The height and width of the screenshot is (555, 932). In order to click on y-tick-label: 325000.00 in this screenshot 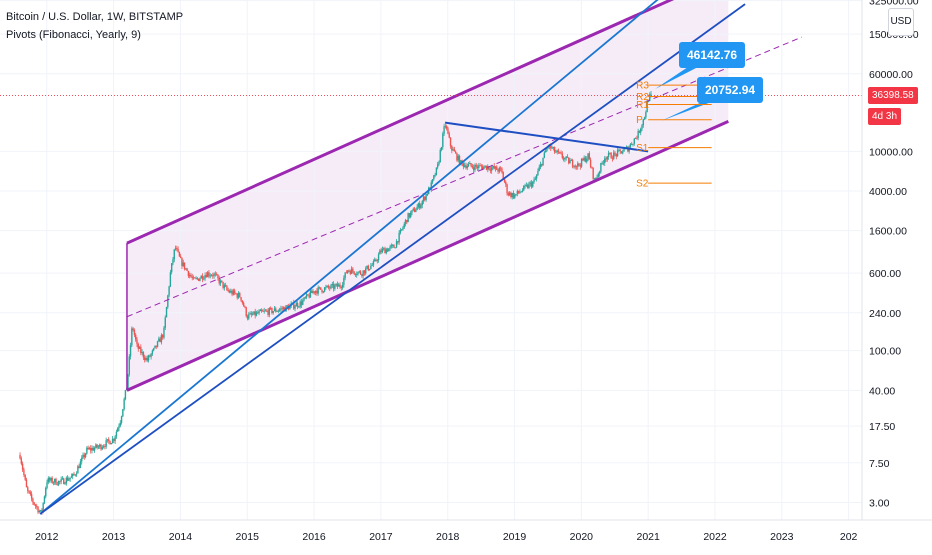, I will do `click(894, 4)`.